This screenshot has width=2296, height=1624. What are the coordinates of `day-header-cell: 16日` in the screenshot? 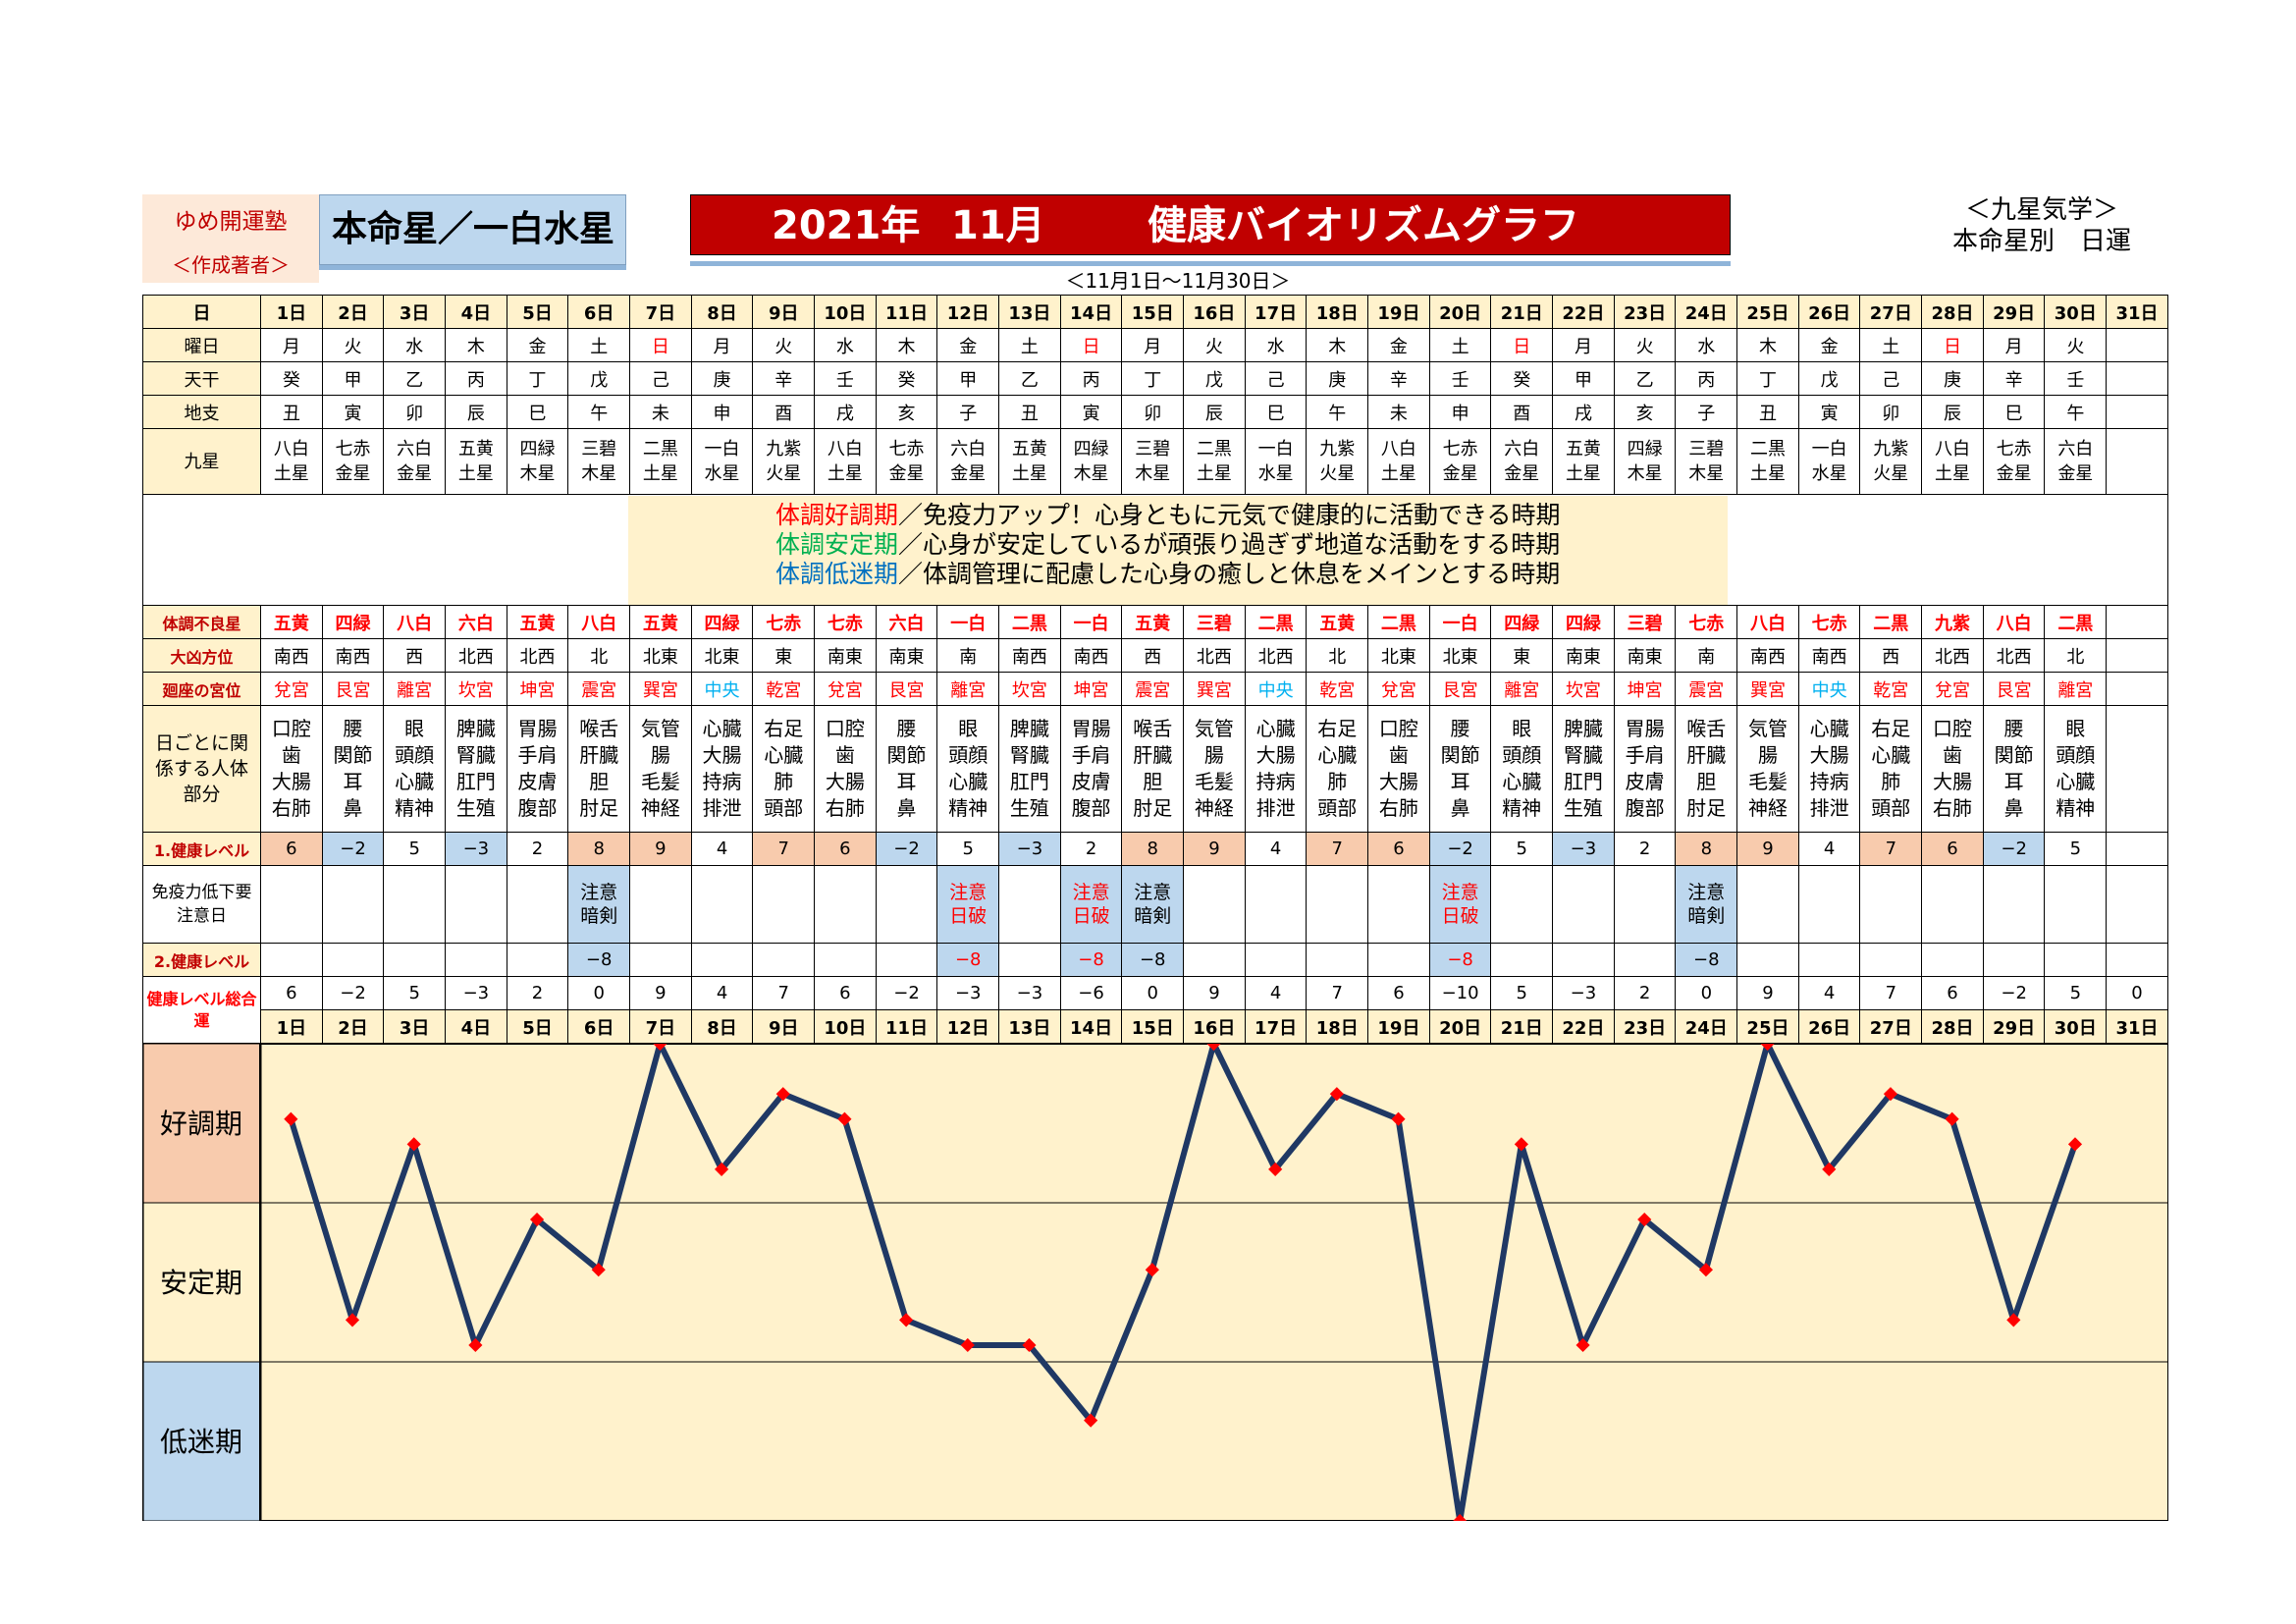 It's located at (1214, 312).